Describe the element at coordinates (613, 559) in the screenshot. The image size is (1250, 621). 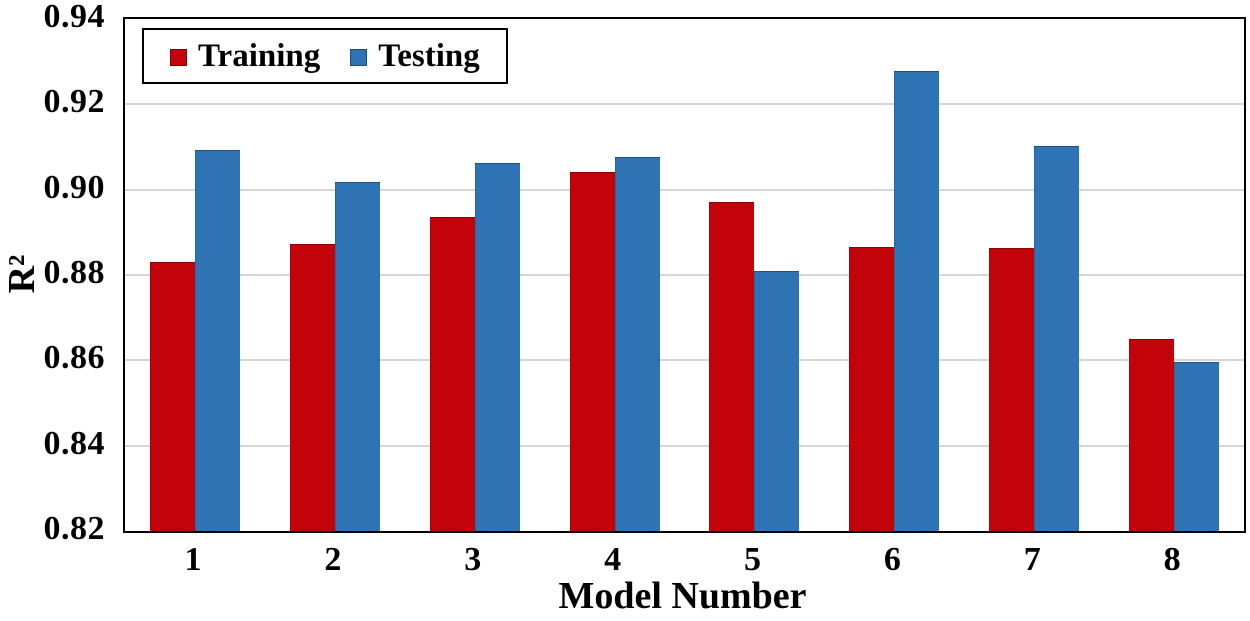
I see `x-tick-label: 4` at that location.